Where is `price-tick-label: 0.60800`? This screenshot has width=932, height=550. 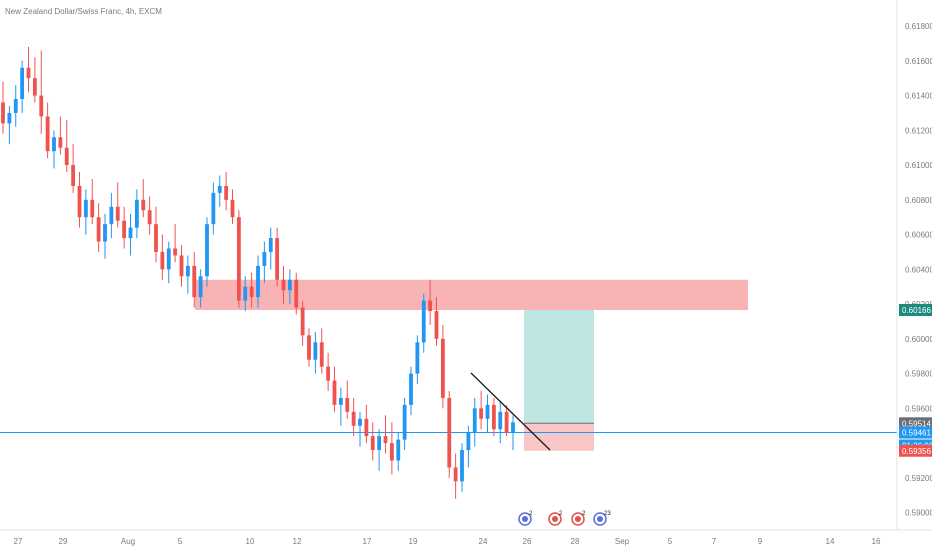 price-tick-label: 0.60800 is located at coordinates (918, 200).